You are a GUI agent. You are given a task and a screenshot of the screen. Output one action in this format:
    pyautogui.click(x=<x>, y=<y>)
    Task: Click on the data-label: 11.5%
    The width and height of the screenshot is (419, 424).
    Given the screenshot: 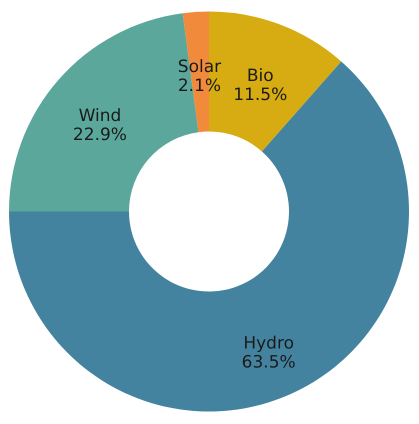 What is the action you would take?
    pyautogui.click(x=260, y=94)
    